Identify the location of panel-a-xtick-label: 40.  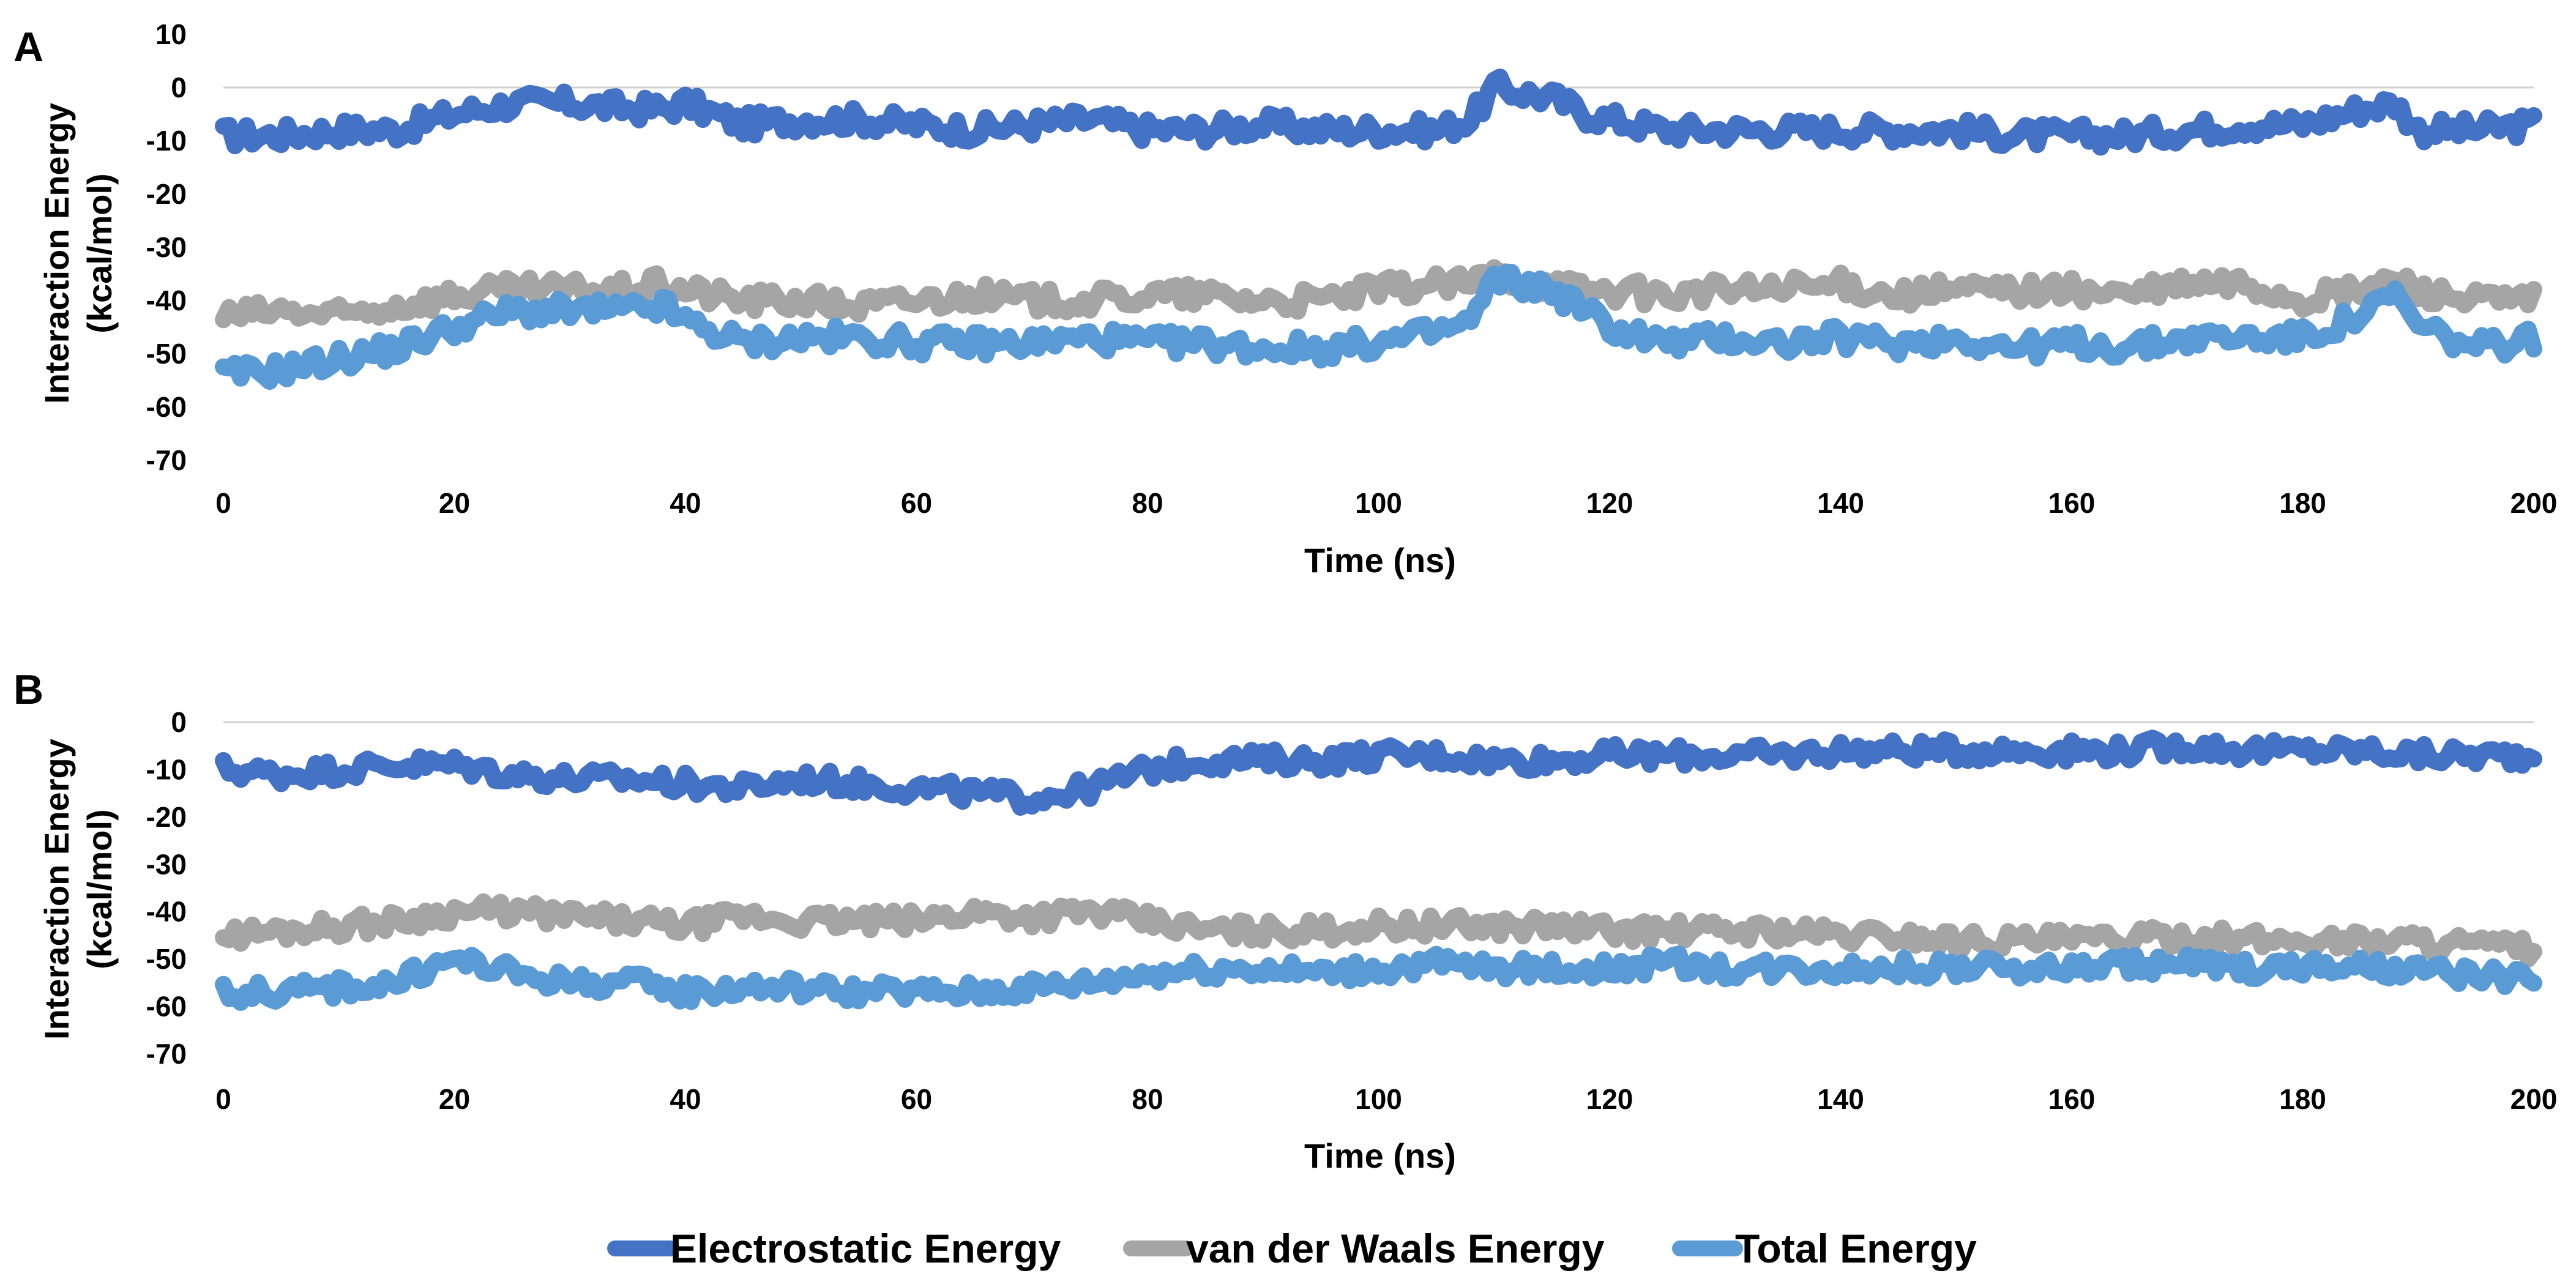
(685, 503).